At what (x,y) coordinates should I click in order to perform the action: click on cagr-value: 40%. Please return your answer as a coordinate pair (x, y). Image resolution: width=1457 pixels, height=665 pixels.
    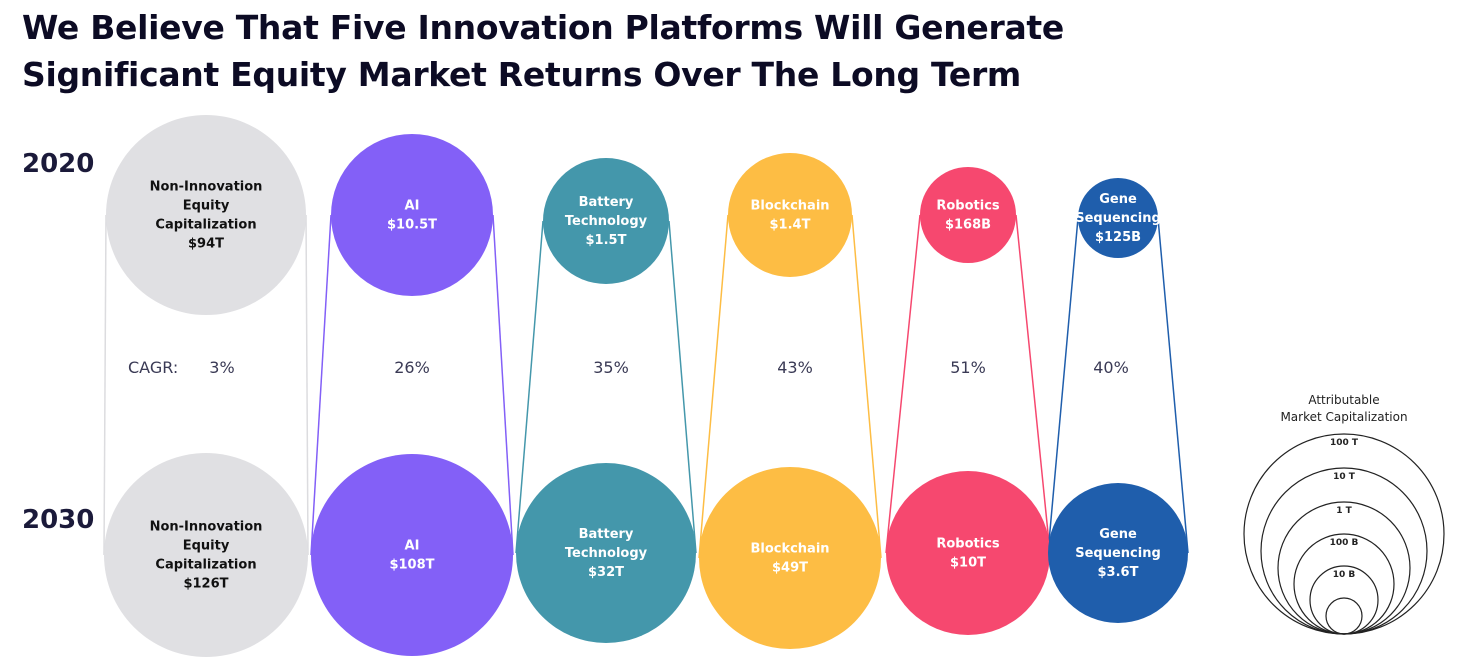
    Looking at the image, I should click on (1111, 367).